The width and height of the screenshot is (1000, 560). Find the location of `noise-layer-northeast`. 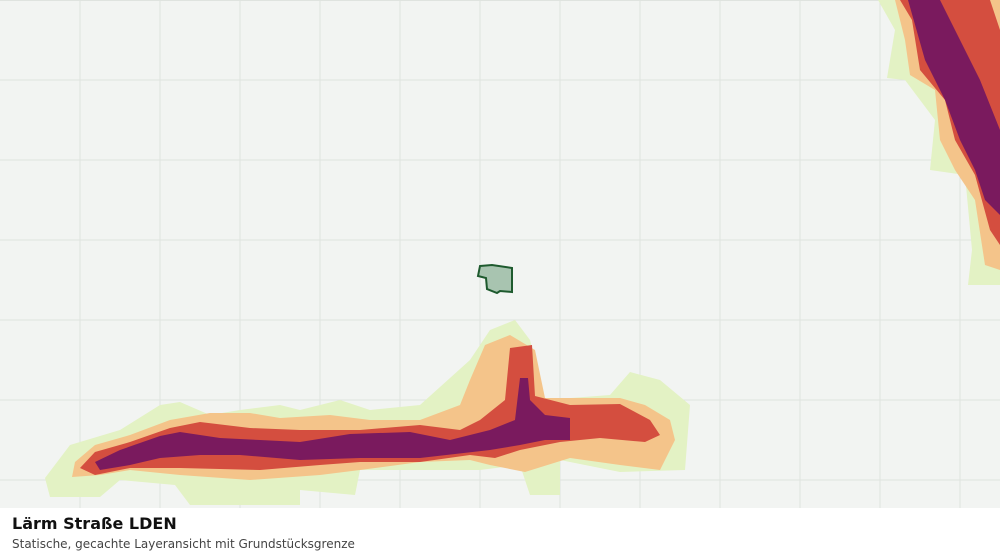

noise-layer-northeast is located at coordinates (939, 142).